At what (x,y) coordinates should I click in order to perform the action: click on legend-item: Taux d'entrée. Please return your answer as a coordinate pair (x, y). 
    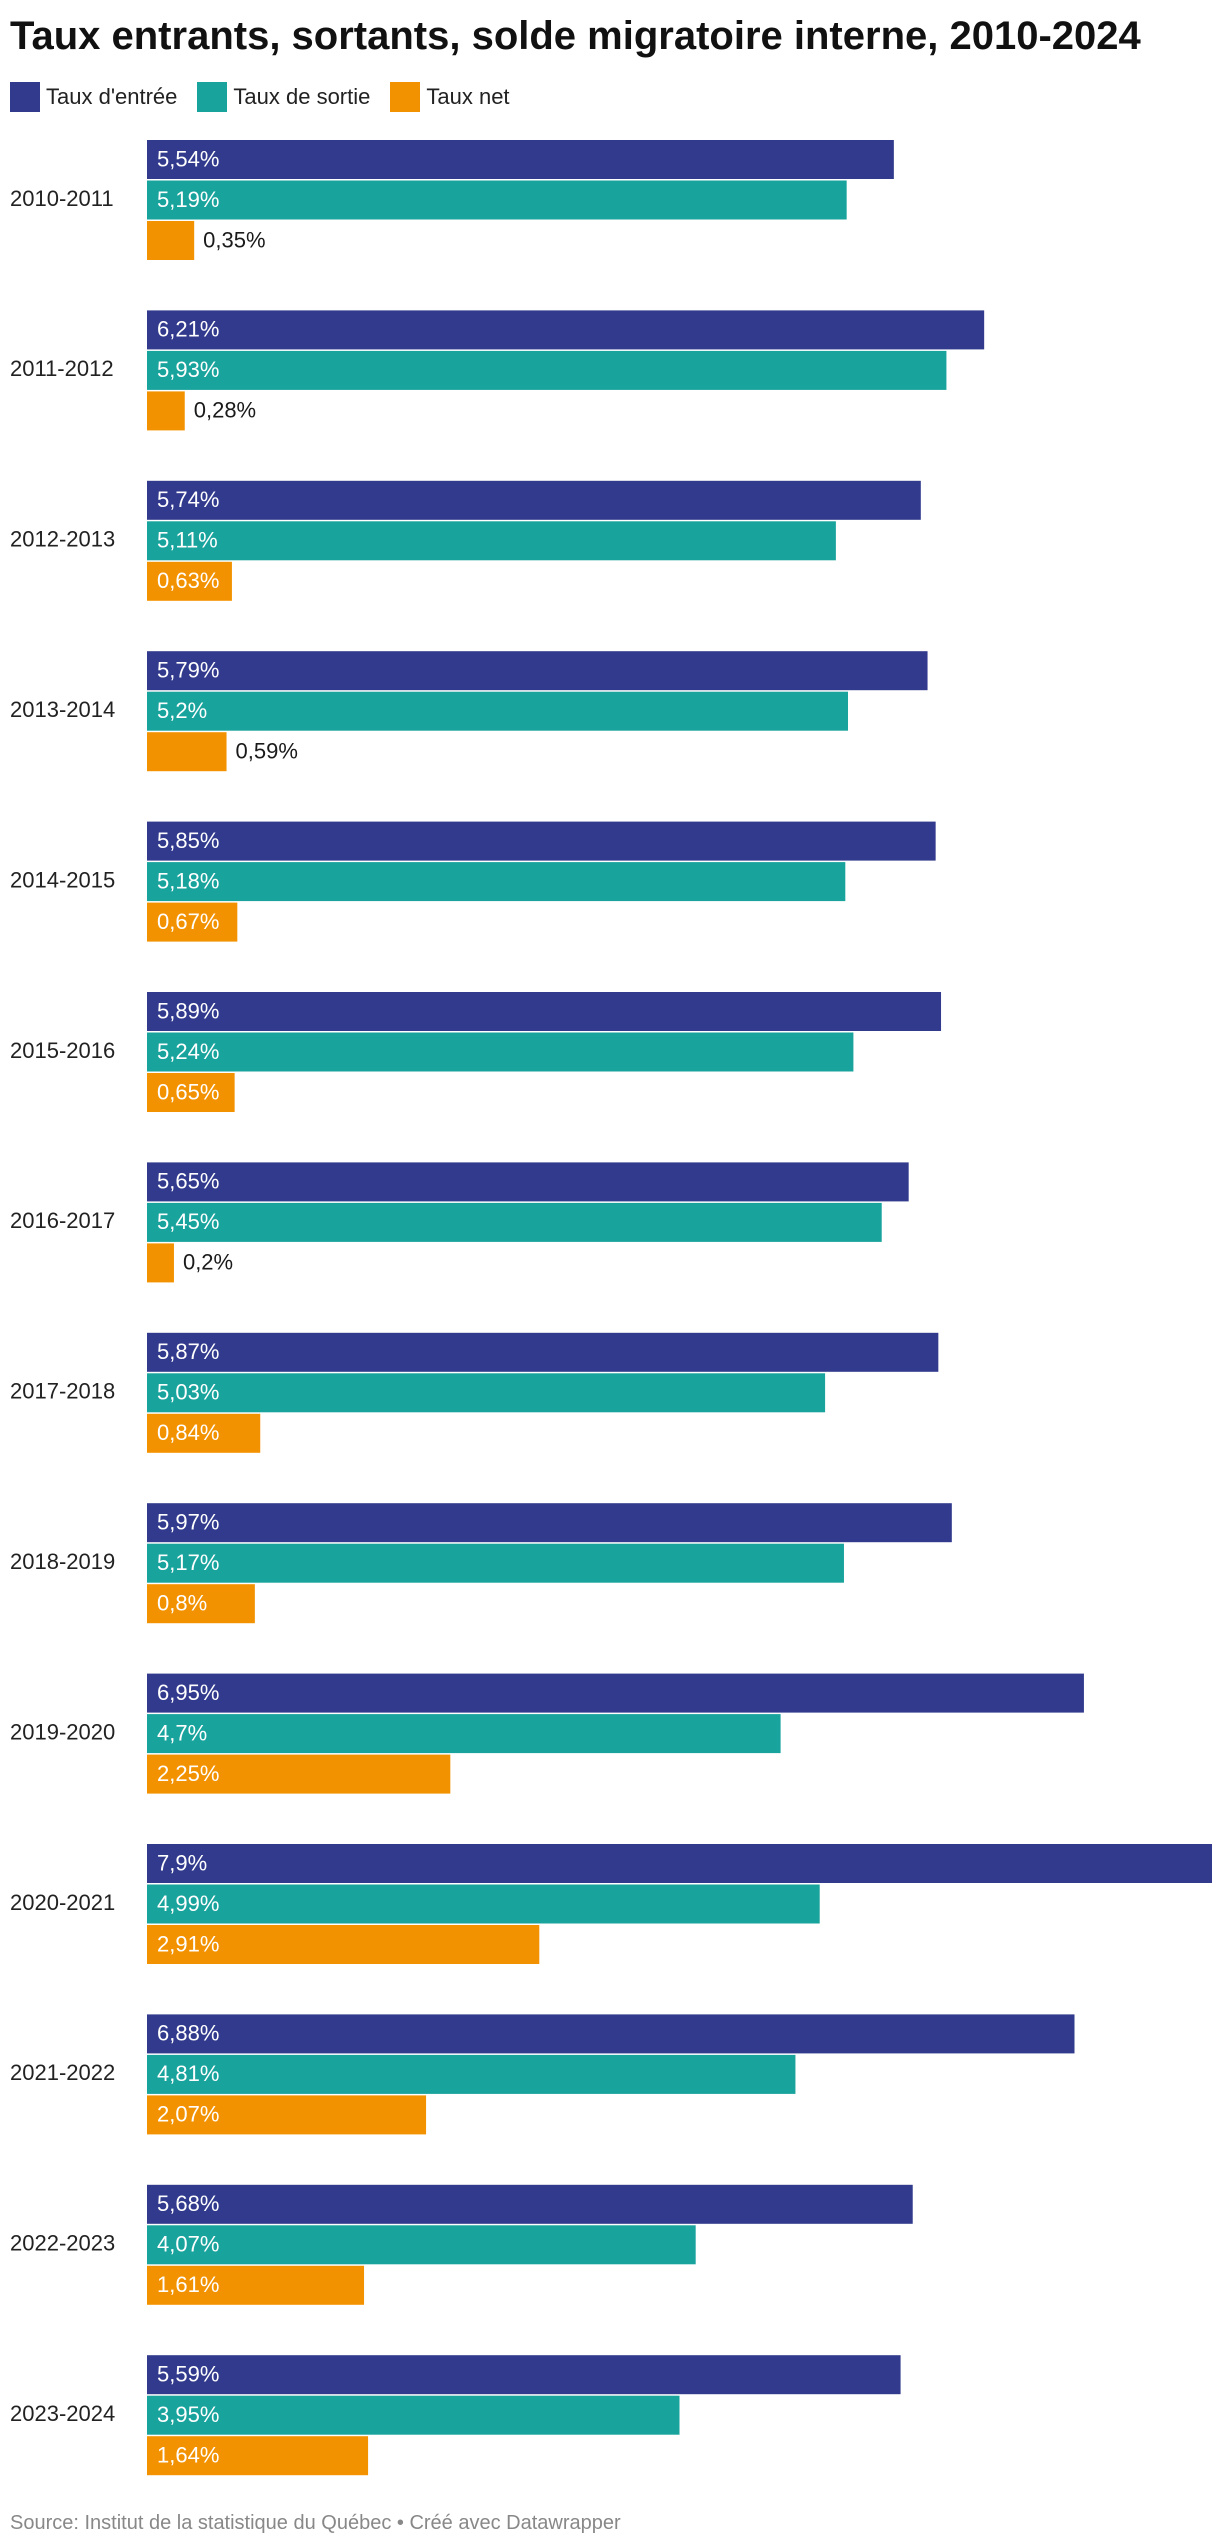
    Looking at the image, I should click on (93, 97).